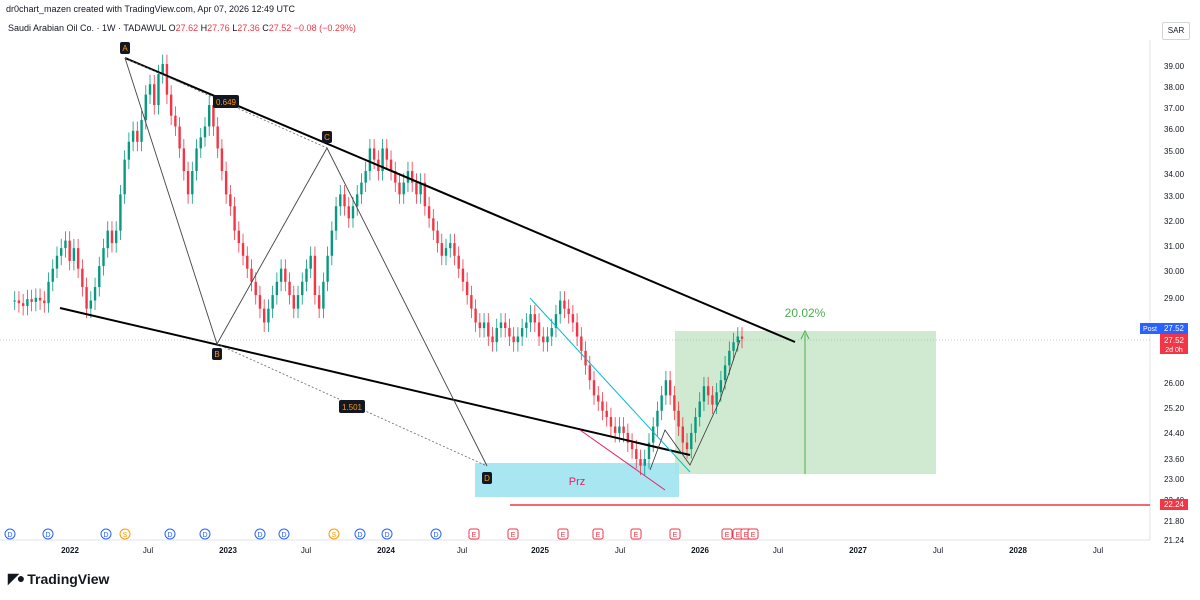 Image resolution: width=1200 pixels, height=600 pixels. I want to click on y-tick-label: 38.00, so click(1174, 87).